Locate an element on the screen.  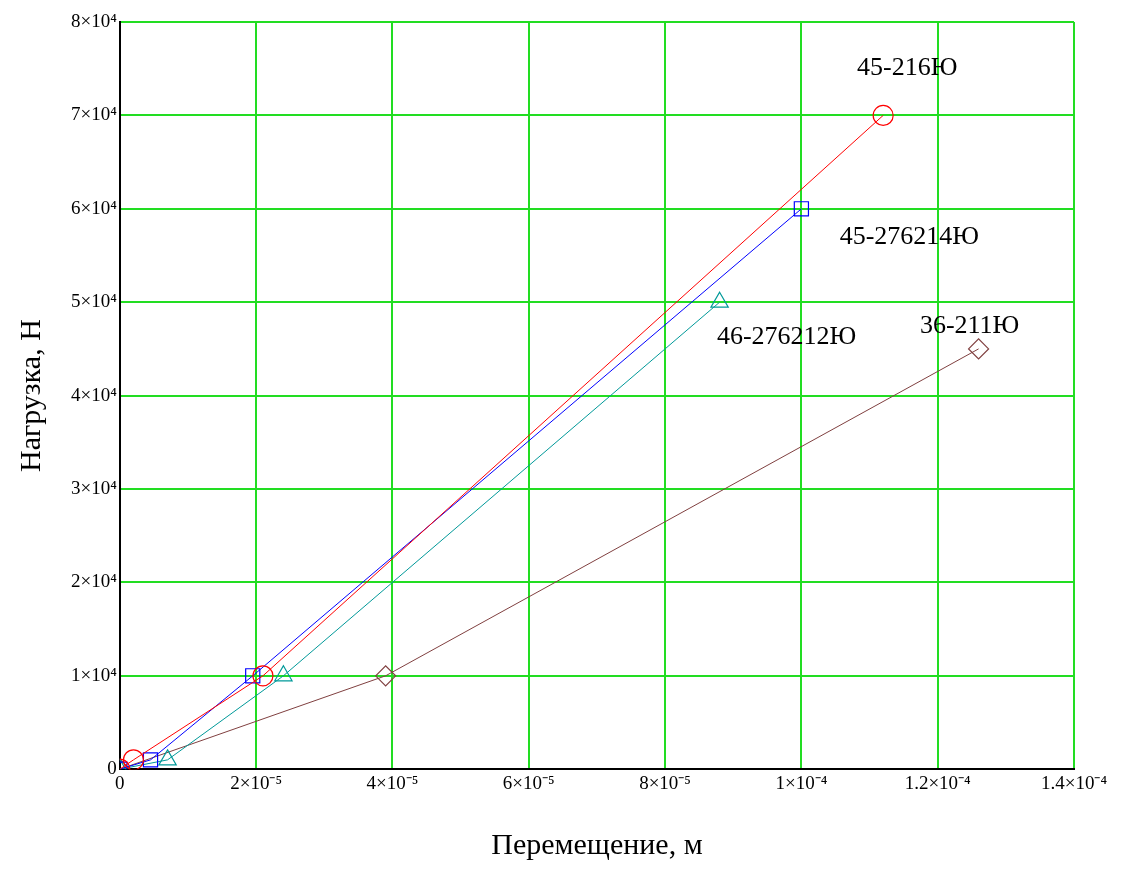
x-axis-title: Перемещение, м is located at coordinates (597, 843).